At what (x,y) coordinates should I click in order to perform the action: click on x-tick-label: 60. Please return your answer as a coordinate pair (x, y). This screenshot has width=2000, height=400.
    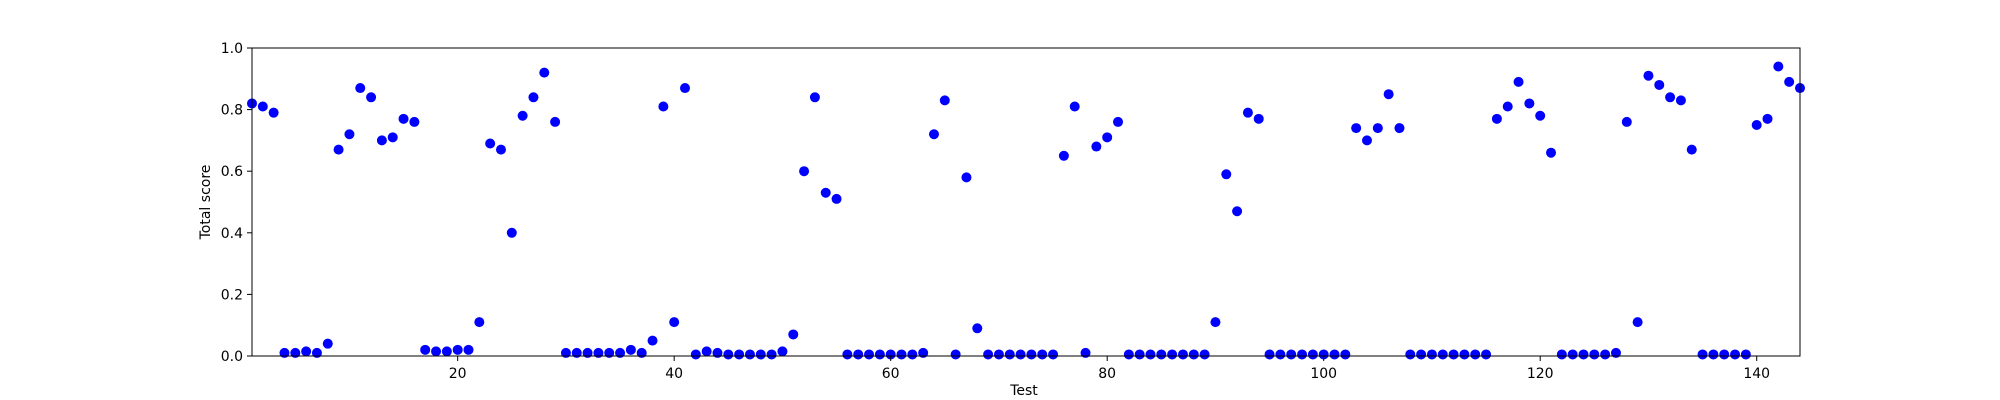
    Looking at the image, I should click on (891, 374).